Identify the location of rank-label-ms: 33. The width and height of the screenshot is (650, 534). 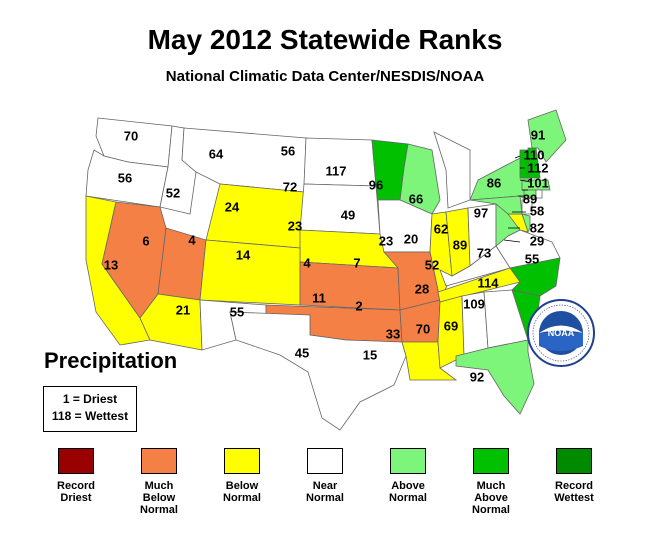
(393, 333).